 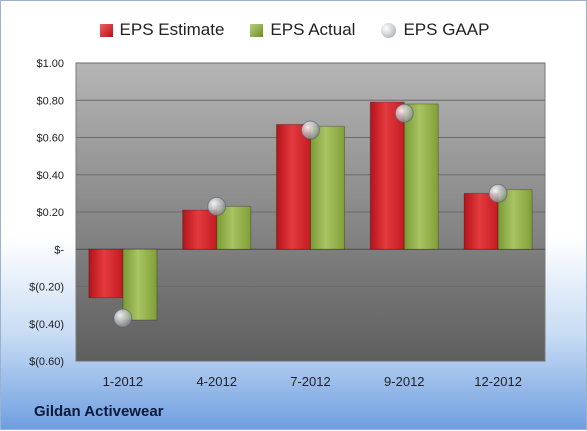 What do you see at coordinates (313, 29) in the screenshot?
I see `legend-label-actual: EPS Actual` at bounding box center [313, 29].